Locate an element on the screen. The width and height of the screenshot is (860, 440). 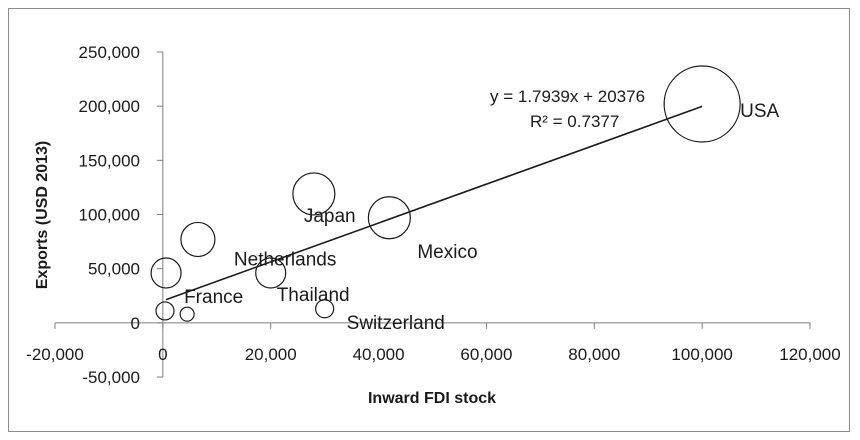
y-axis-title: Exports (USD 2013) is located at coordinates (42, 215).